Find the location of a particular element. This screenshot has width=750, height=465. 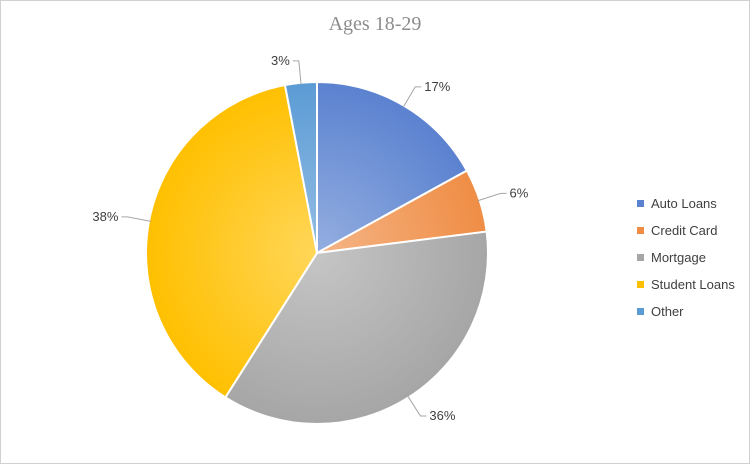

data-label-mortgage: 36% is located at coordinates (442, 415).